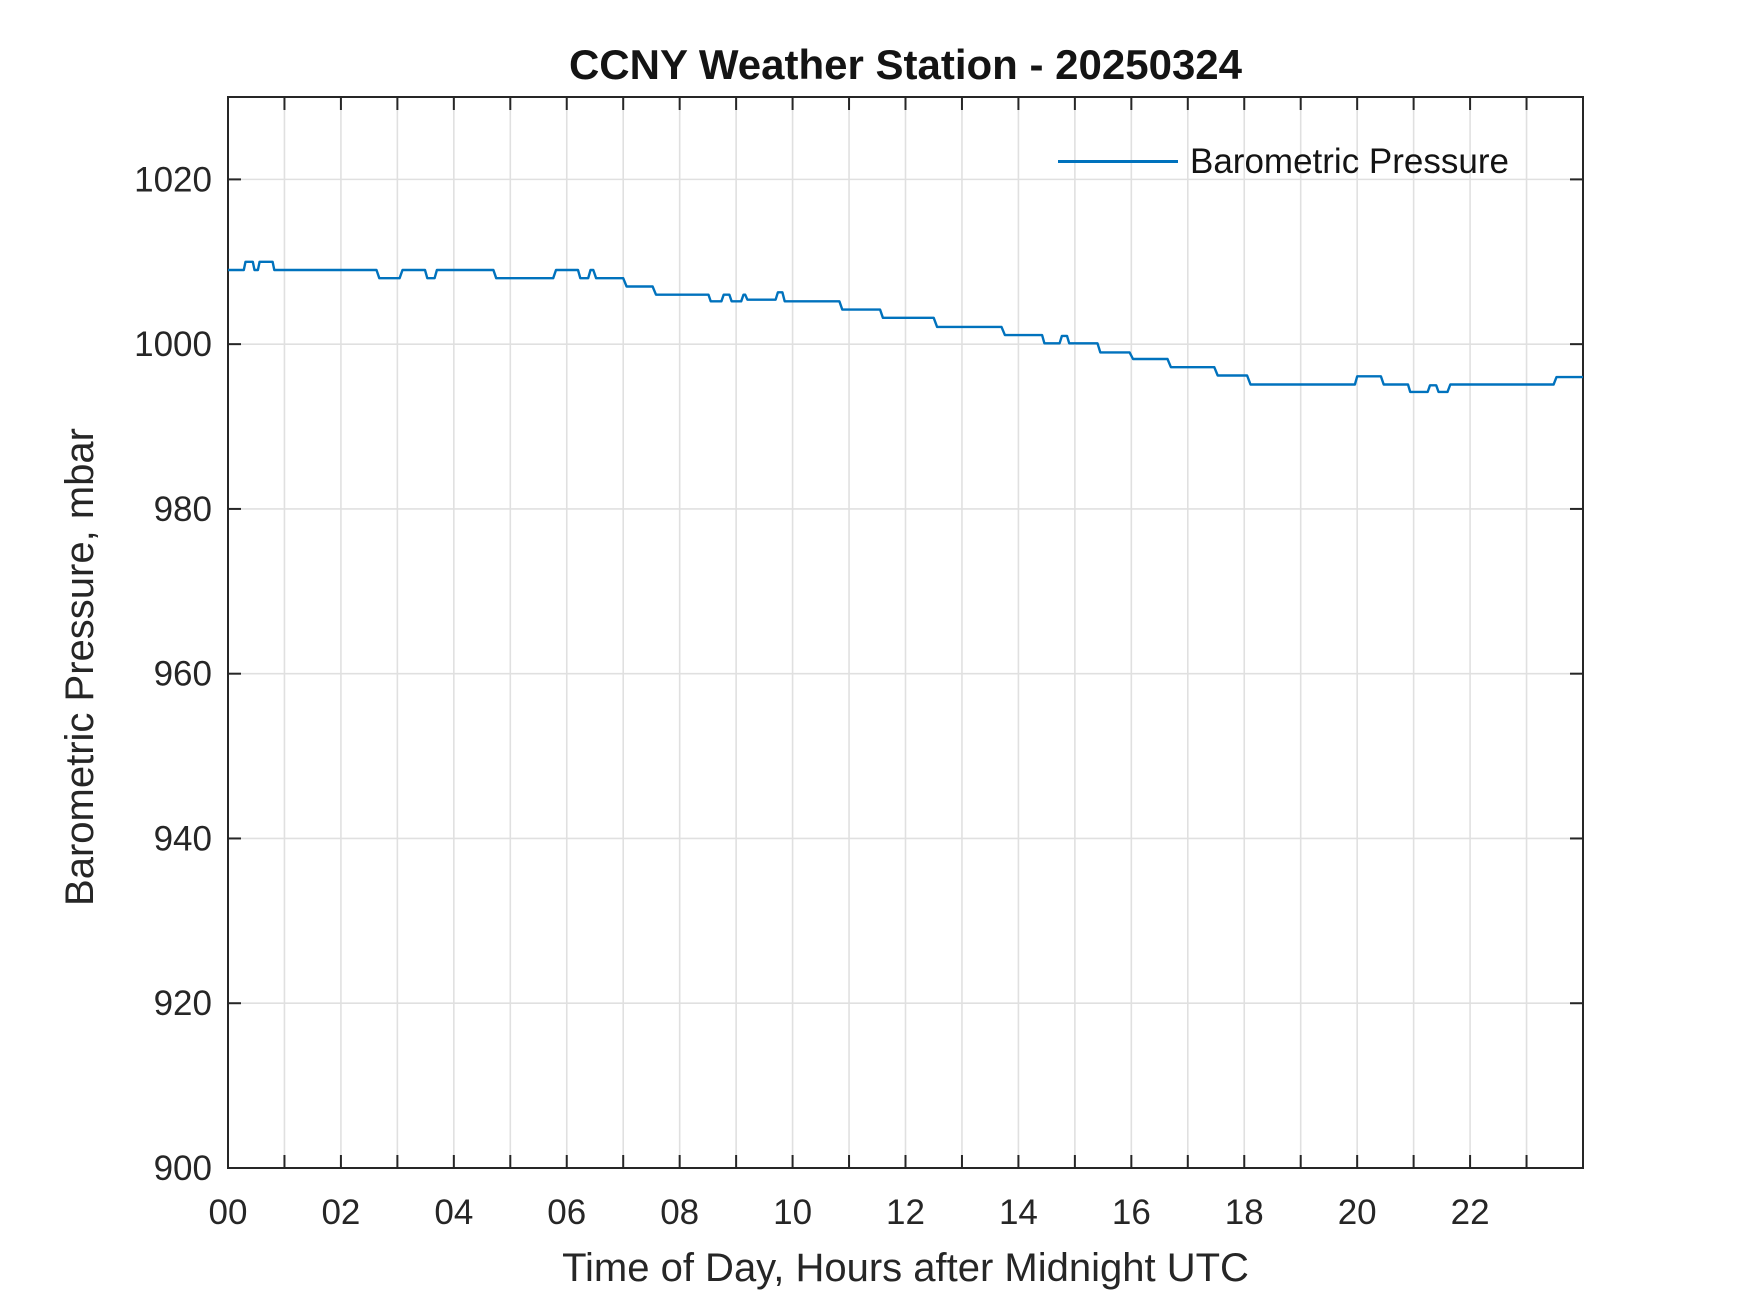  Describe the element at coordinates (1018, 1212) in the screenshot. I see `x-tick-label: 14` at that location.